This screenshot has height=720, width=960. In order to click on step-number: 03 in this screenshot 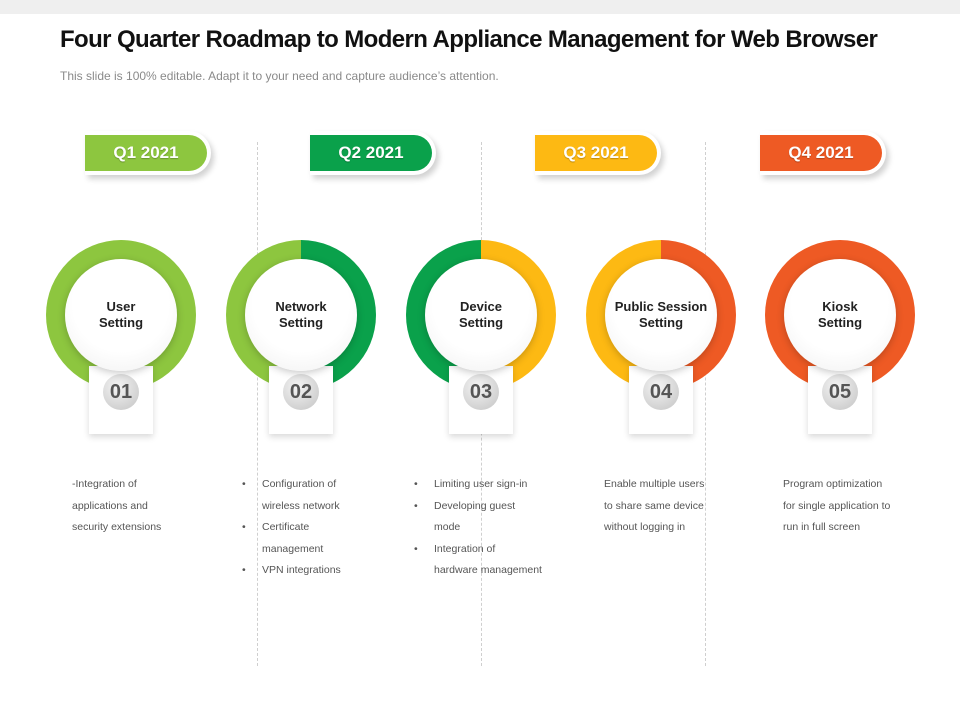, I will do `click(481, 392)`.